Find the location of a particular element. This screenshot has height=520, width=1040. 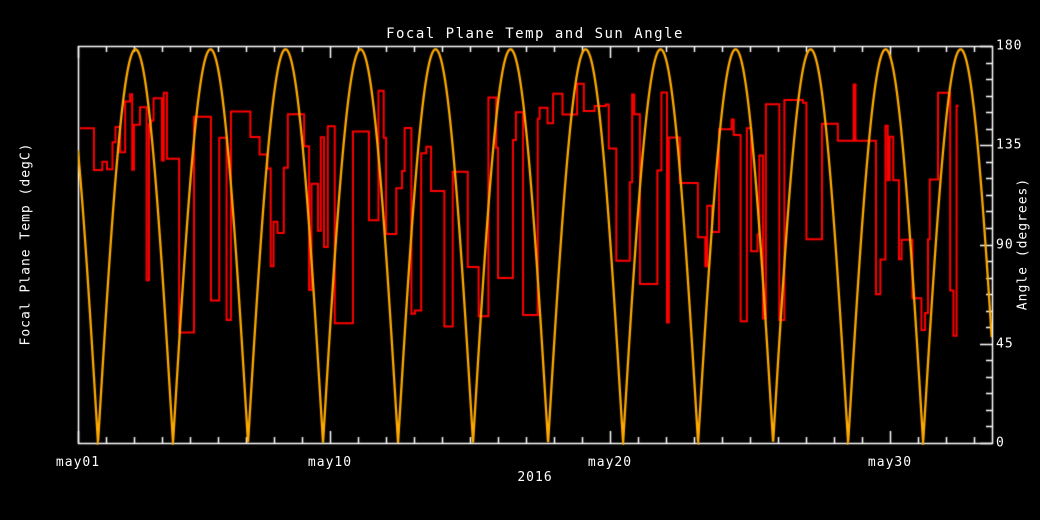

y-axis-left-title: Focal Plane Temp (degC) is located at coordinates (26, 244).